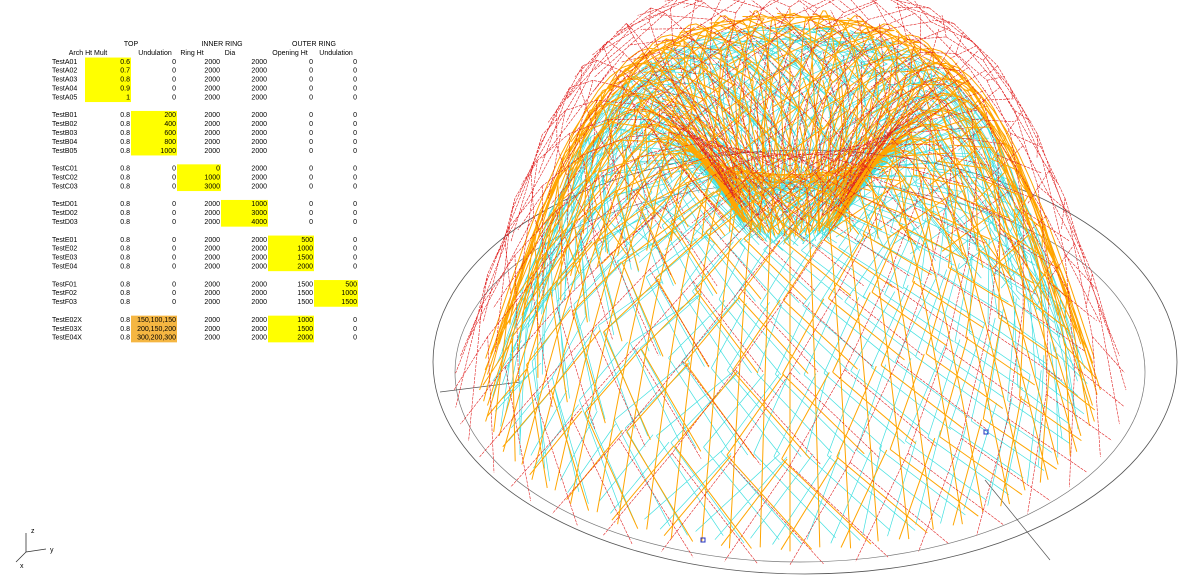 The width and height of the screenshot is (1200, 581). What do you see at coordinates (170, 115) in the screenshot?
I see `cell: 200` at bounding box center [170, 115].